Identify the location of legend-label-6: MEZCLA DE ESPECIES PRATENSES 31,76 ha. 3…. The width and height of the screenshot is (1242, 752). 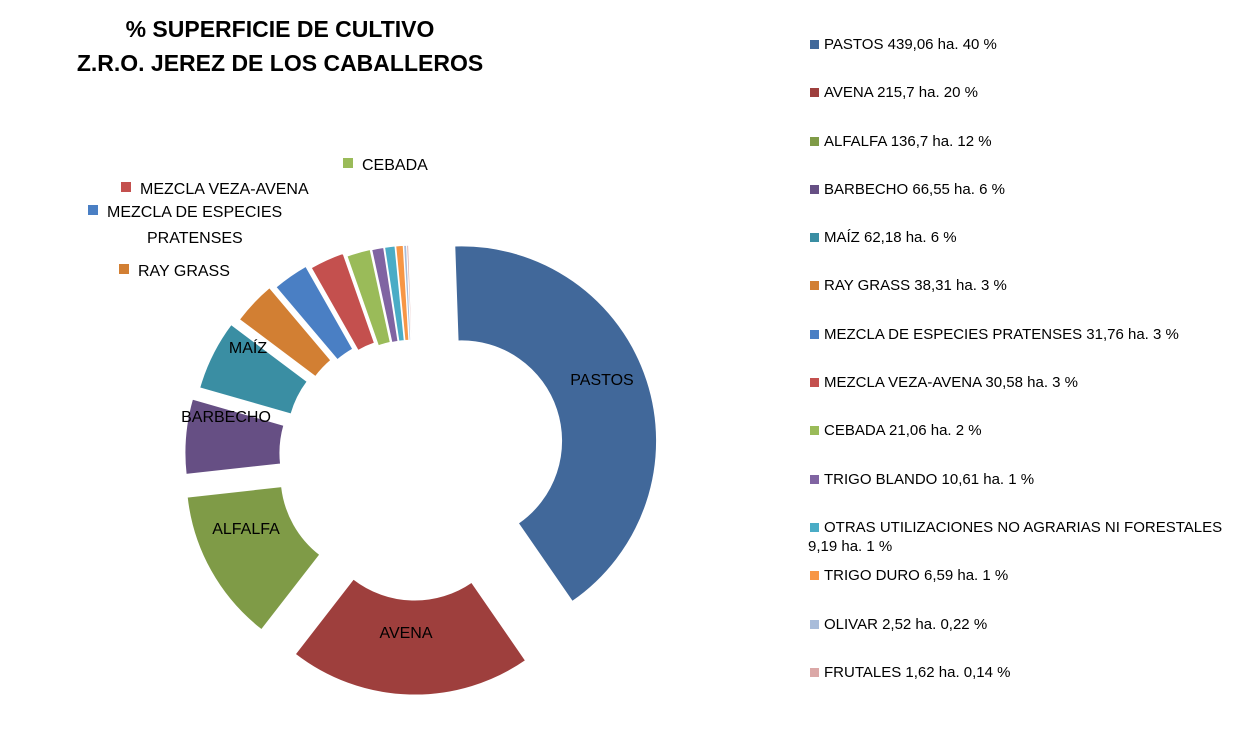
(1001, 334).